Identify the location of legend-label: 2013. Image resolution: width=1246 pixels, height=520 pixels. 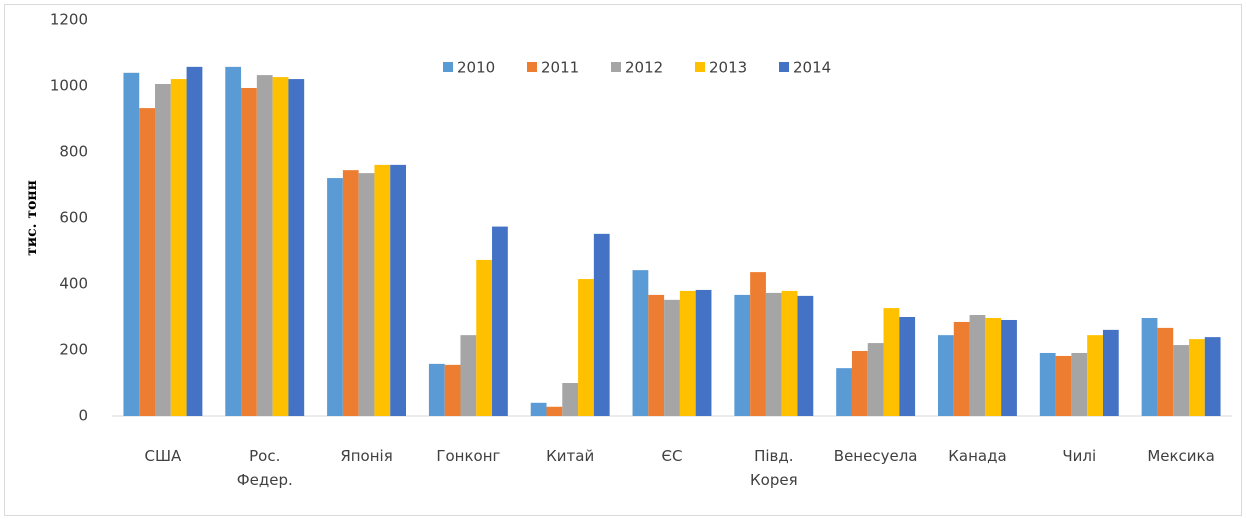
(728, 68).